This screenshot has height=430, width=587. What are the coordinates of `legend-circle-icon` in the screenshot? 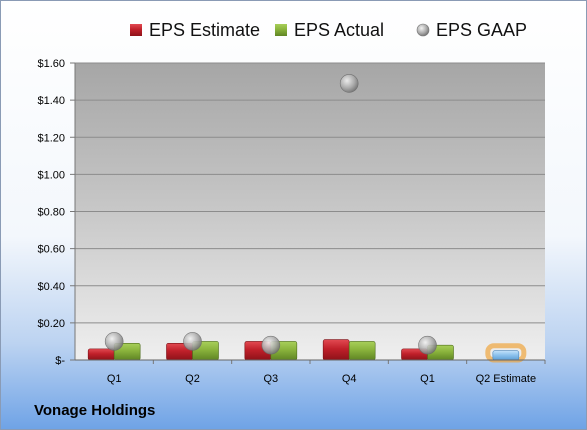 It's located at (423, 30).